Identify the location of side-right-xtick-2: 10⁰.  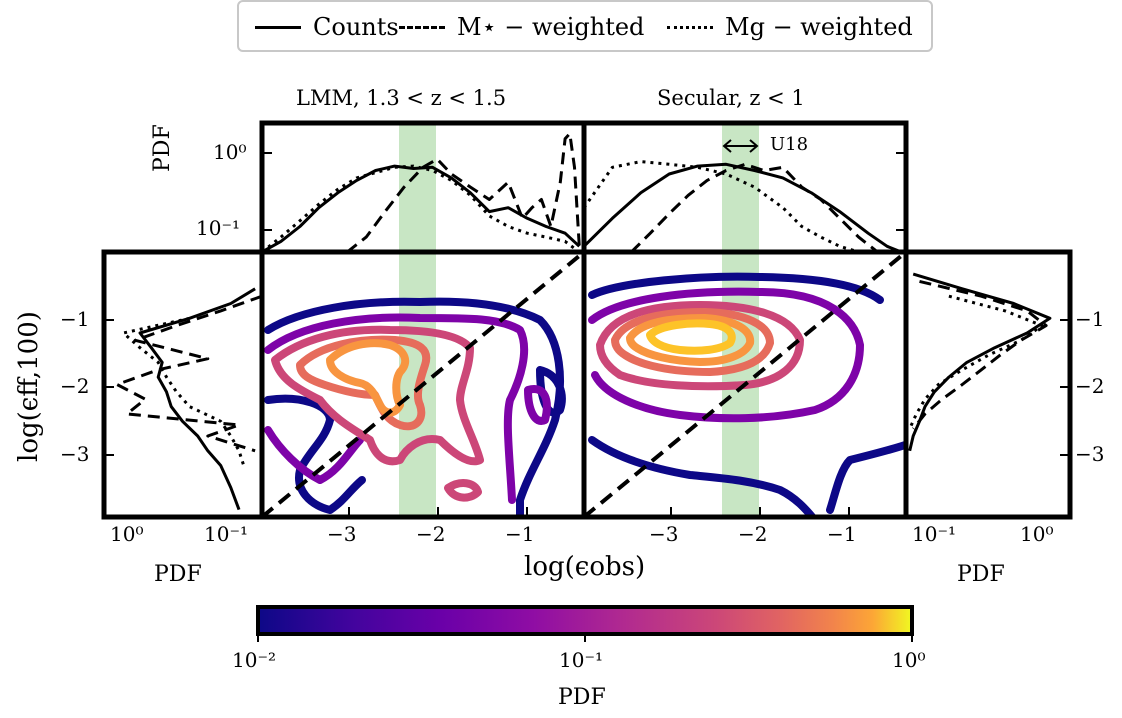
(1037, 534).